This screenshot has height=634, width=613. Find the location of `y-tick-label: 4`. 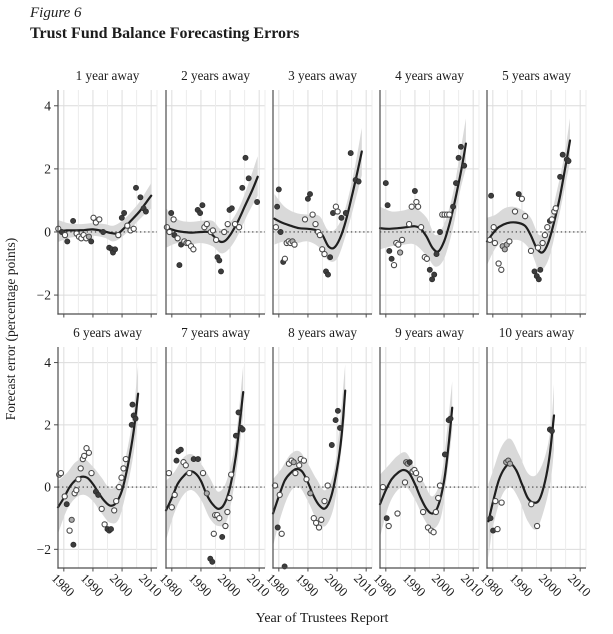

y-tick-label: 4 is located at coordinates (47, 105).